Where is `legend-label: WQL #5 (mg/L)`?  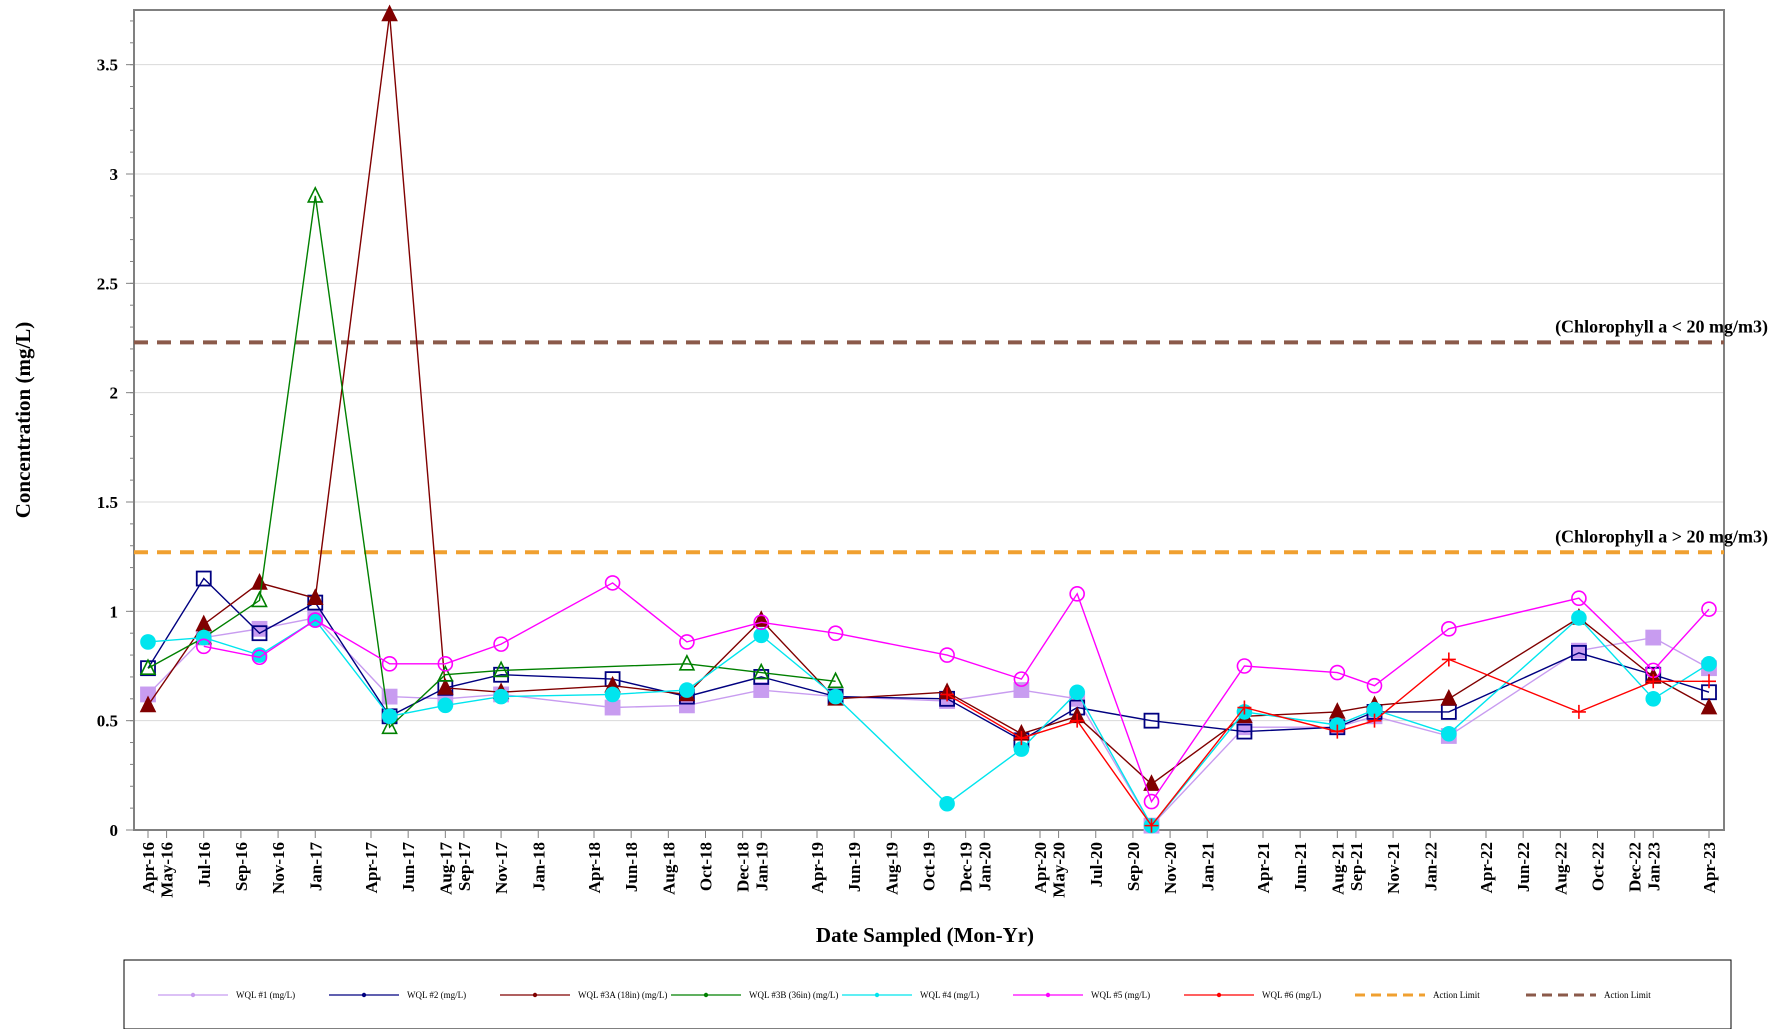
legend-label: WQL #5 (mg/L) is located at coordinates (1120, 995).